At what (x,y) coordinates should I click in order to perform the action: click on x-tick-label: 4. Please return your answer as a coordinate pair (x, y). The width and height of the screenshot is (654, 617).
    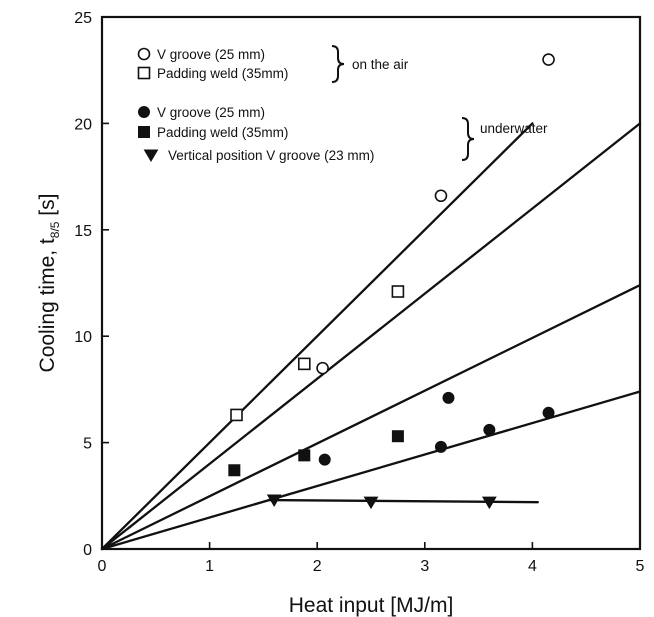
    Looking at the image, I should click on (532, 566).